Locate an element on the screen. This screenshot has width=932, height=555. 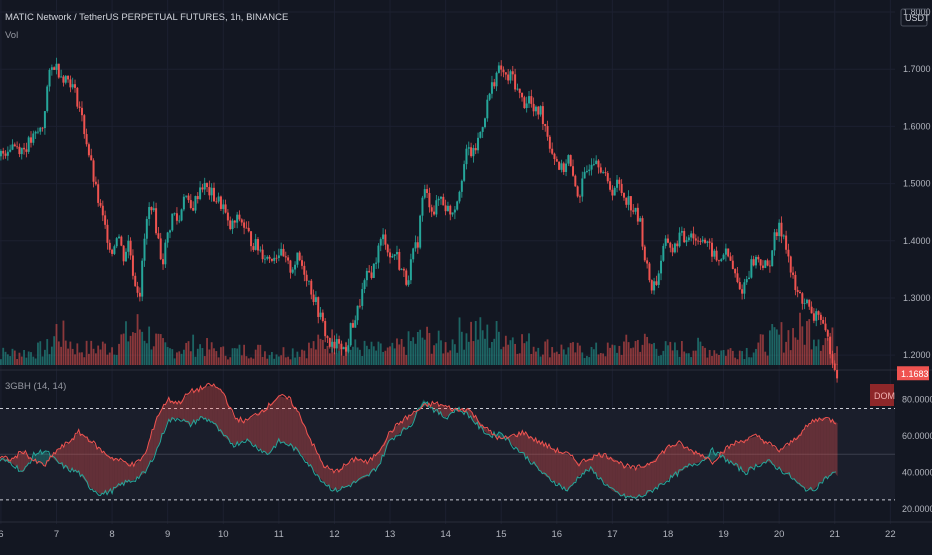
time-tick-label: 18 is located at coordinates (668, 534).